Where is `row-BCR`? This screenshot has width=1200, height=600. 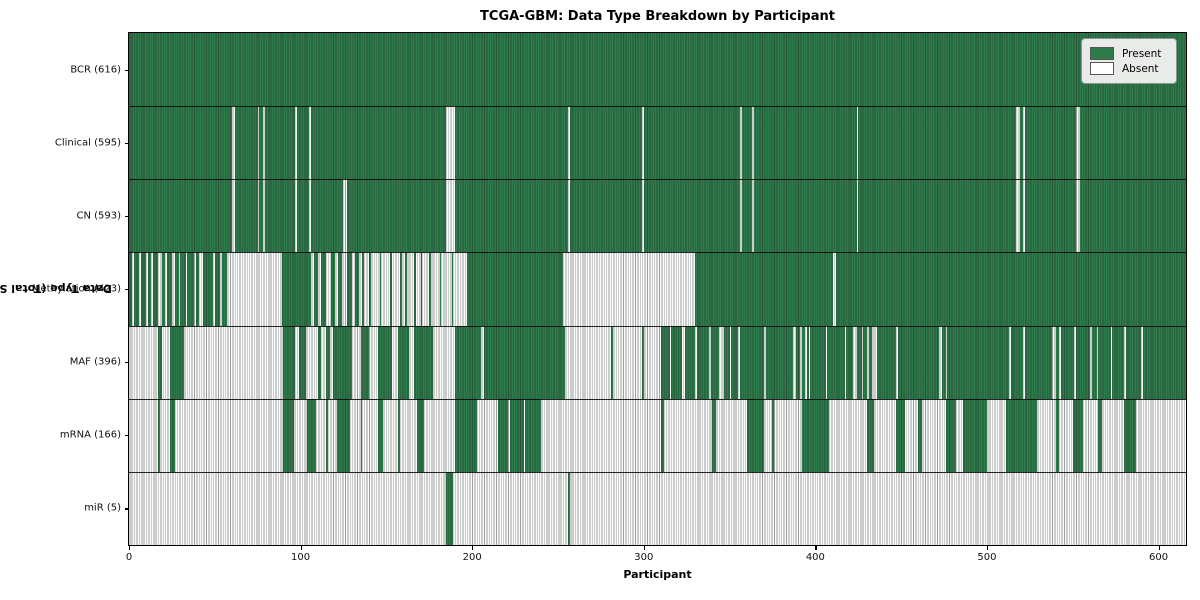
row-BCR is located at coordinates (657, 70).